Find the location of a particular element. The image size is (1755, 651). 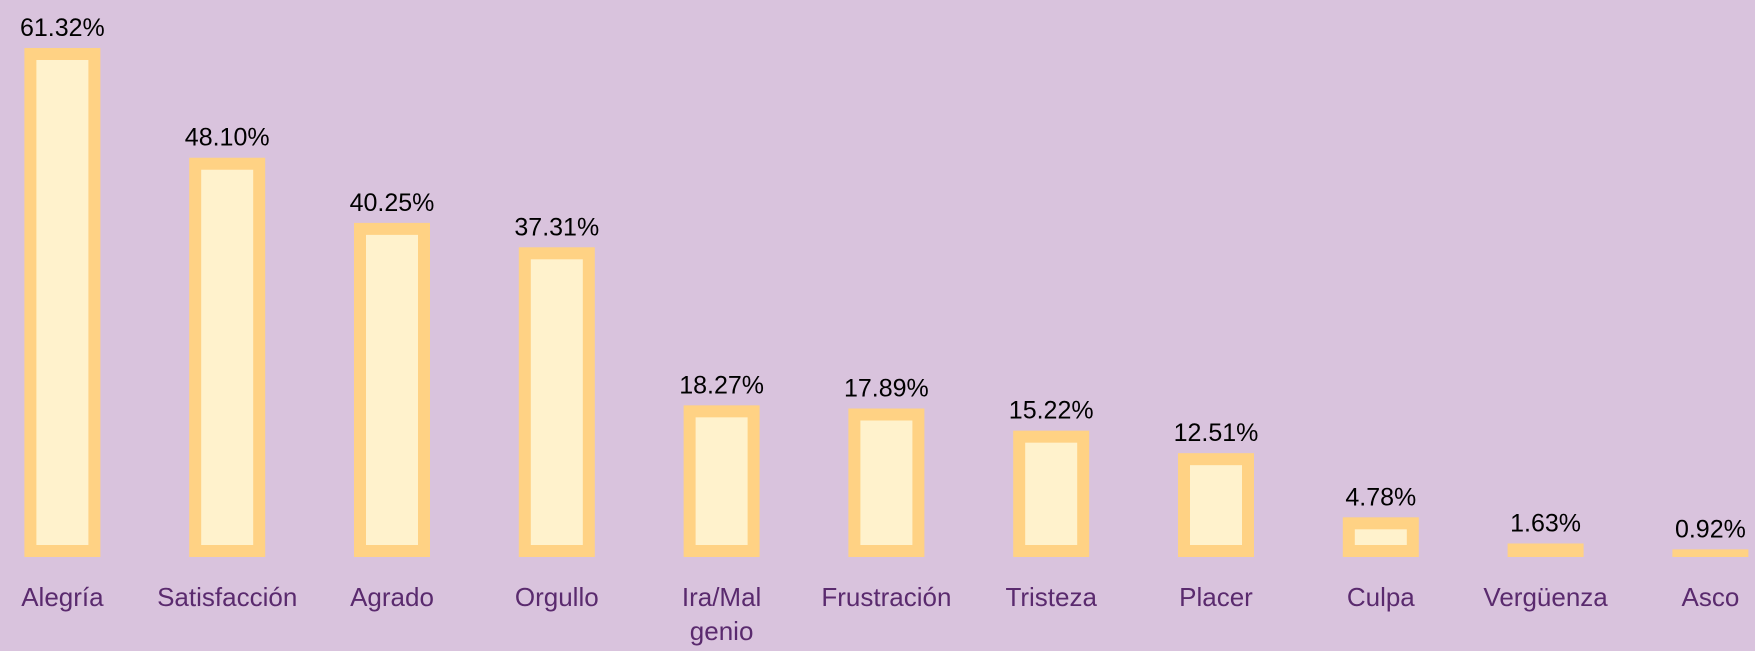

x-tick-text: Tristeza is located at coordinates (1051, 597).